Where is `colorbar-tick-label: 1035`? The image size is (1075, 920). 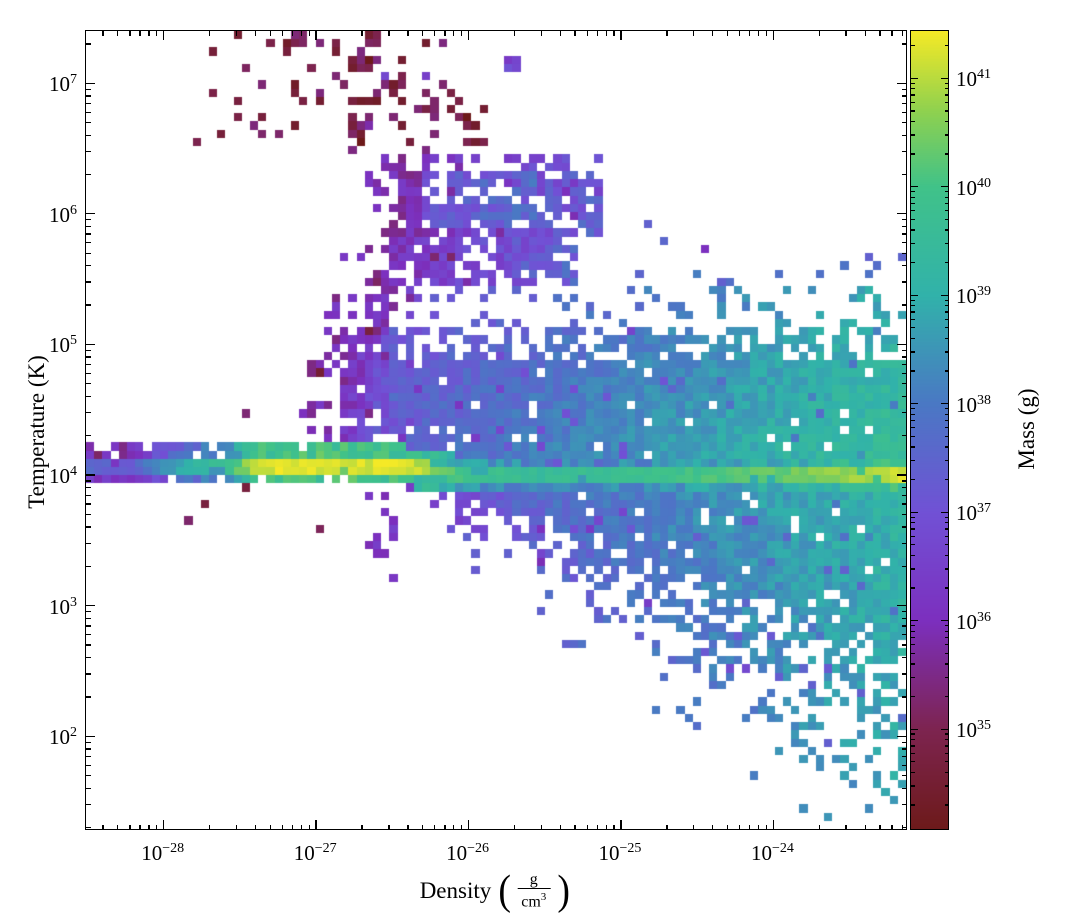 colorbar-tick-label: 1035 is located at coordinates (973, 730).